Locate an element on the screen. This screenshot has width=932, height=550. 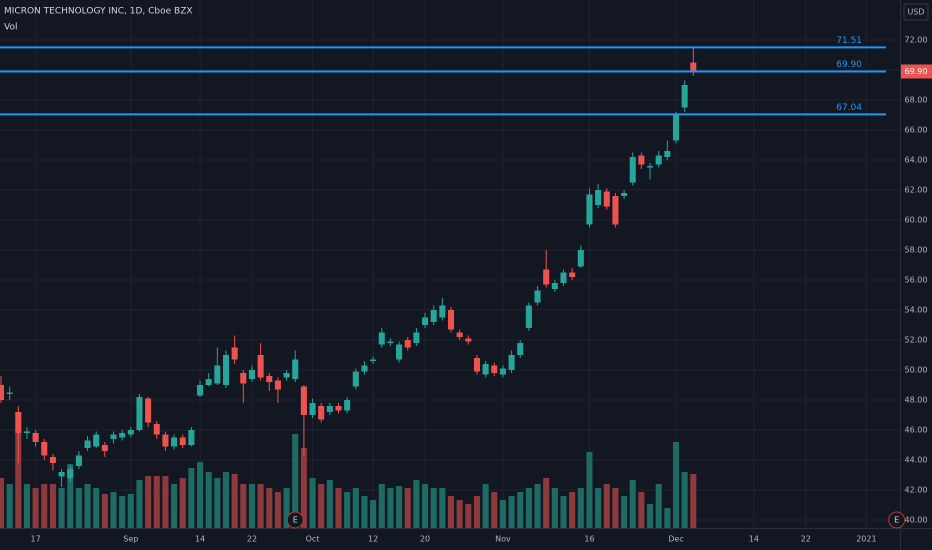
y-tick-label: 66.00 is located at coordinates (916, 130).